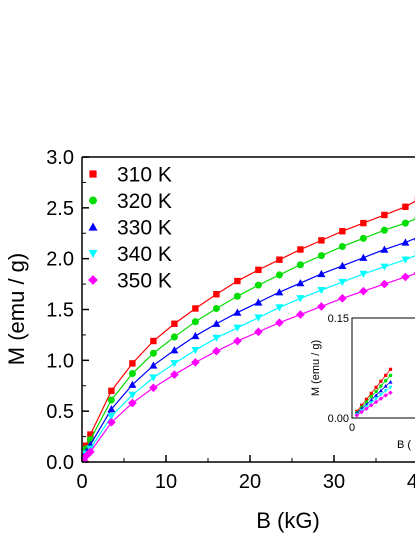 This screenshot has height=537, width=415. I want to click on inset-series-group, so click(373, 392).